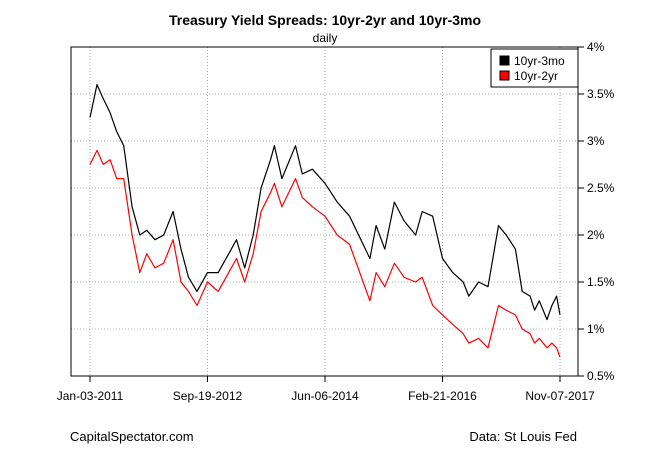  What do you see at coordinates (596, 235) in the screenshot?
I see `y-tick-label: 2%` at bounding box center [596, 235].